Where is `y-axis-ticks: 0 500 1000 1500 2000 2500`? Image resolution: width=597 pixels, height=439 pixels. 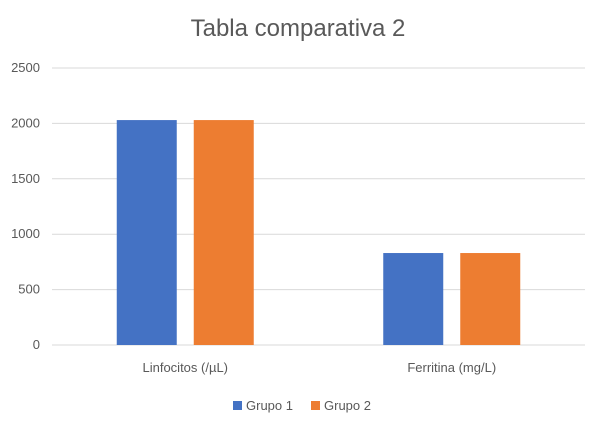
y-axis-ticks: 0 500 1000 1500 2000 2500 is located at coordinates (25, 206).